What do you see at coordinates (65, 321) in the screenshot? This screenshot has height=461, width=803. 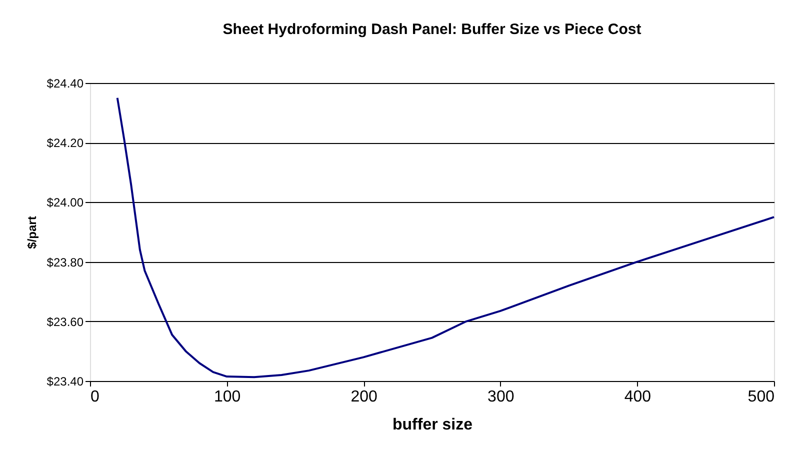 I see `y-tick-label: $23.60` at bounding box center [65, 321].